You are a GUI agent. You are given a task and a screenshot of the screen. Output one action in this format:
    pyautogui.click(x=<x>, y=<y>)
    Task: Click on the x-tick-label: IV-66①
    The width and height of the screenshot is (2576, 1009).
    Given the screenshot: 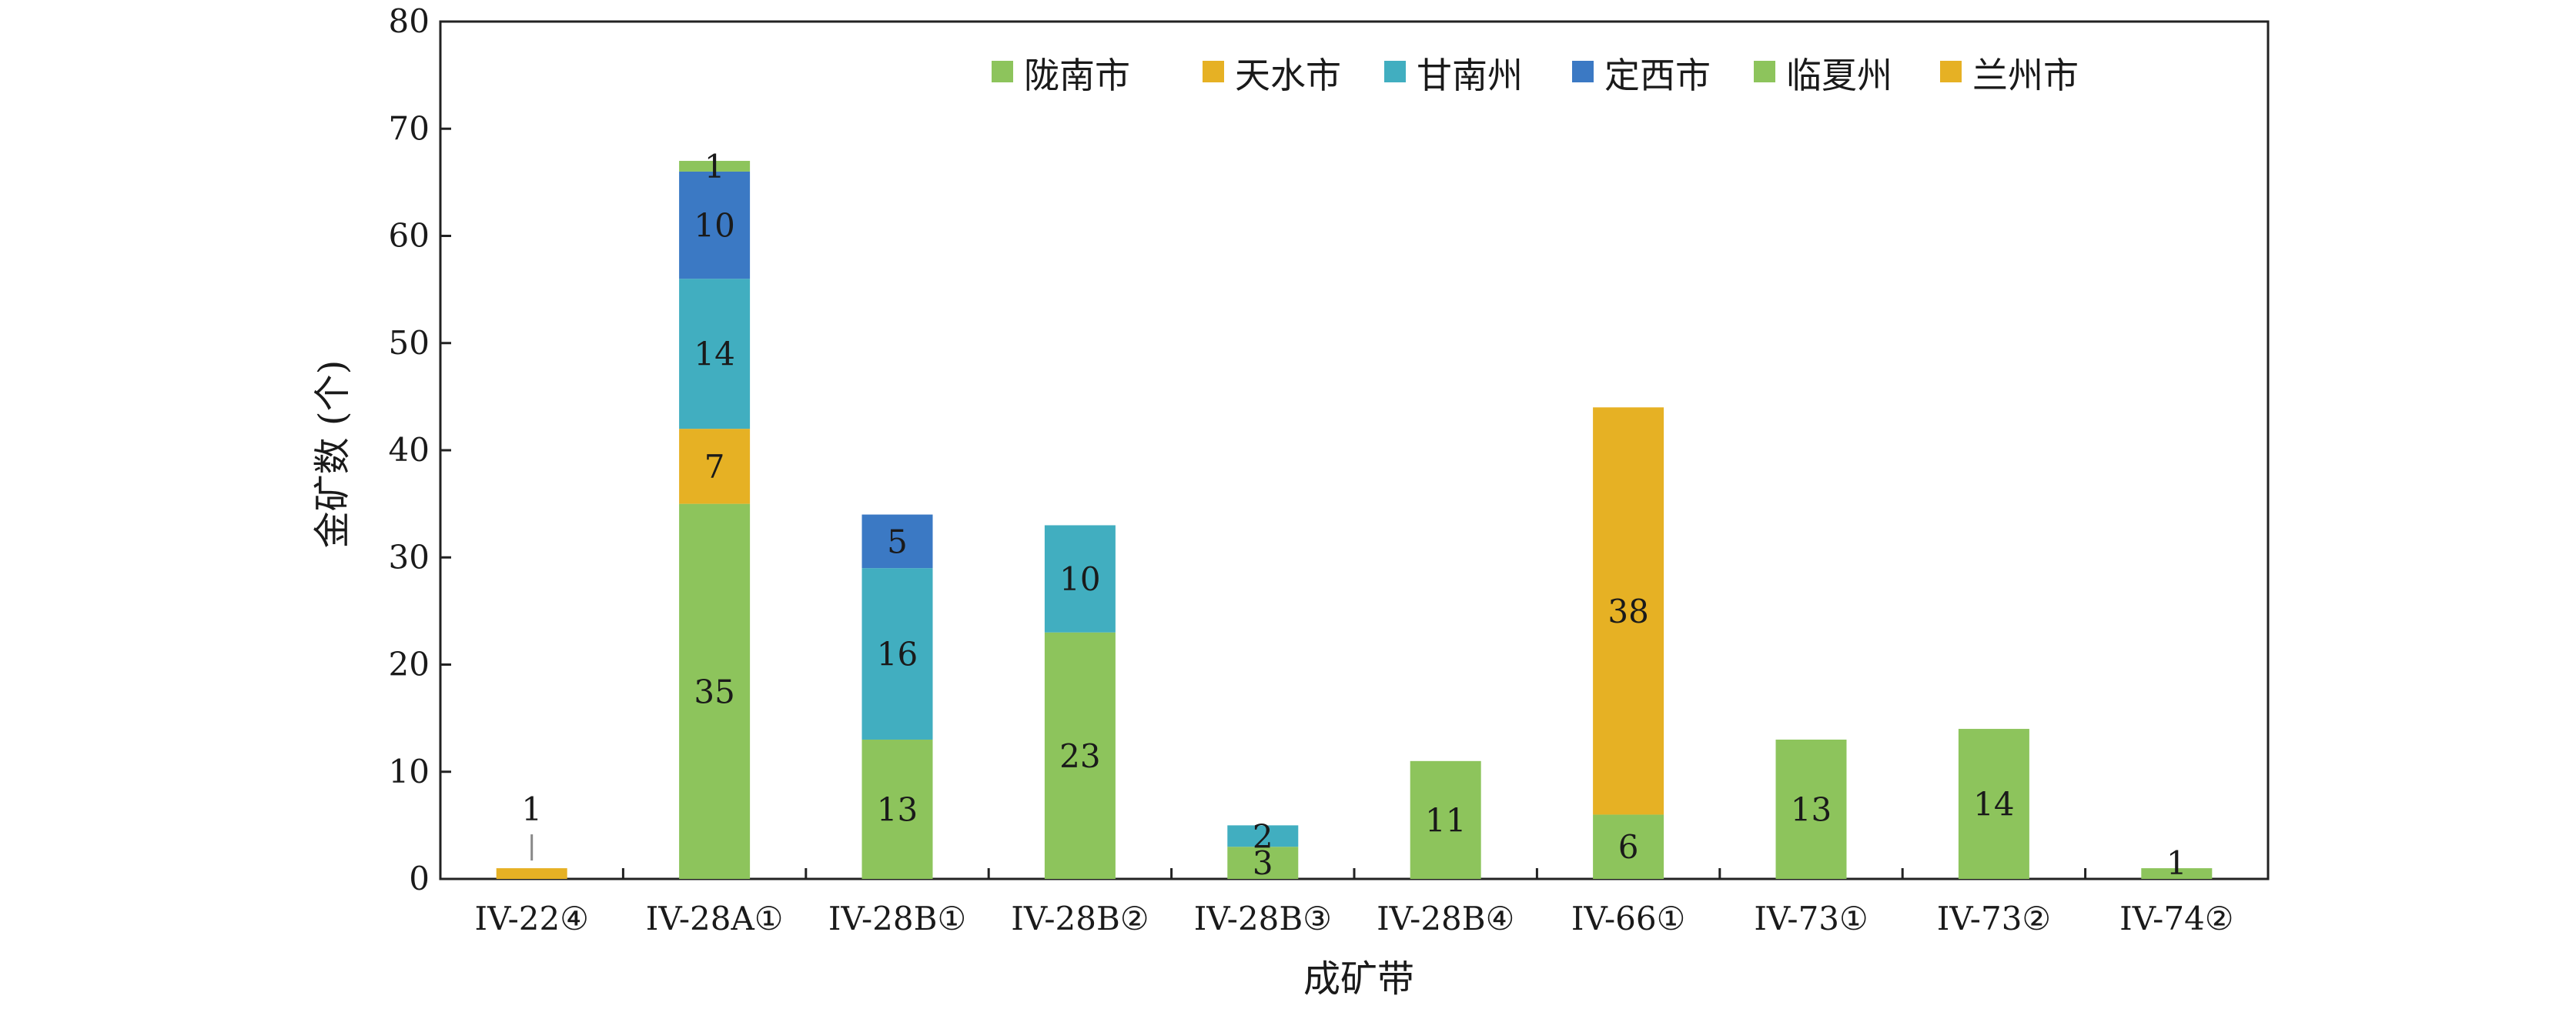 What is the action you would take?
    pyautogui.click(x=1628, y=918)
    